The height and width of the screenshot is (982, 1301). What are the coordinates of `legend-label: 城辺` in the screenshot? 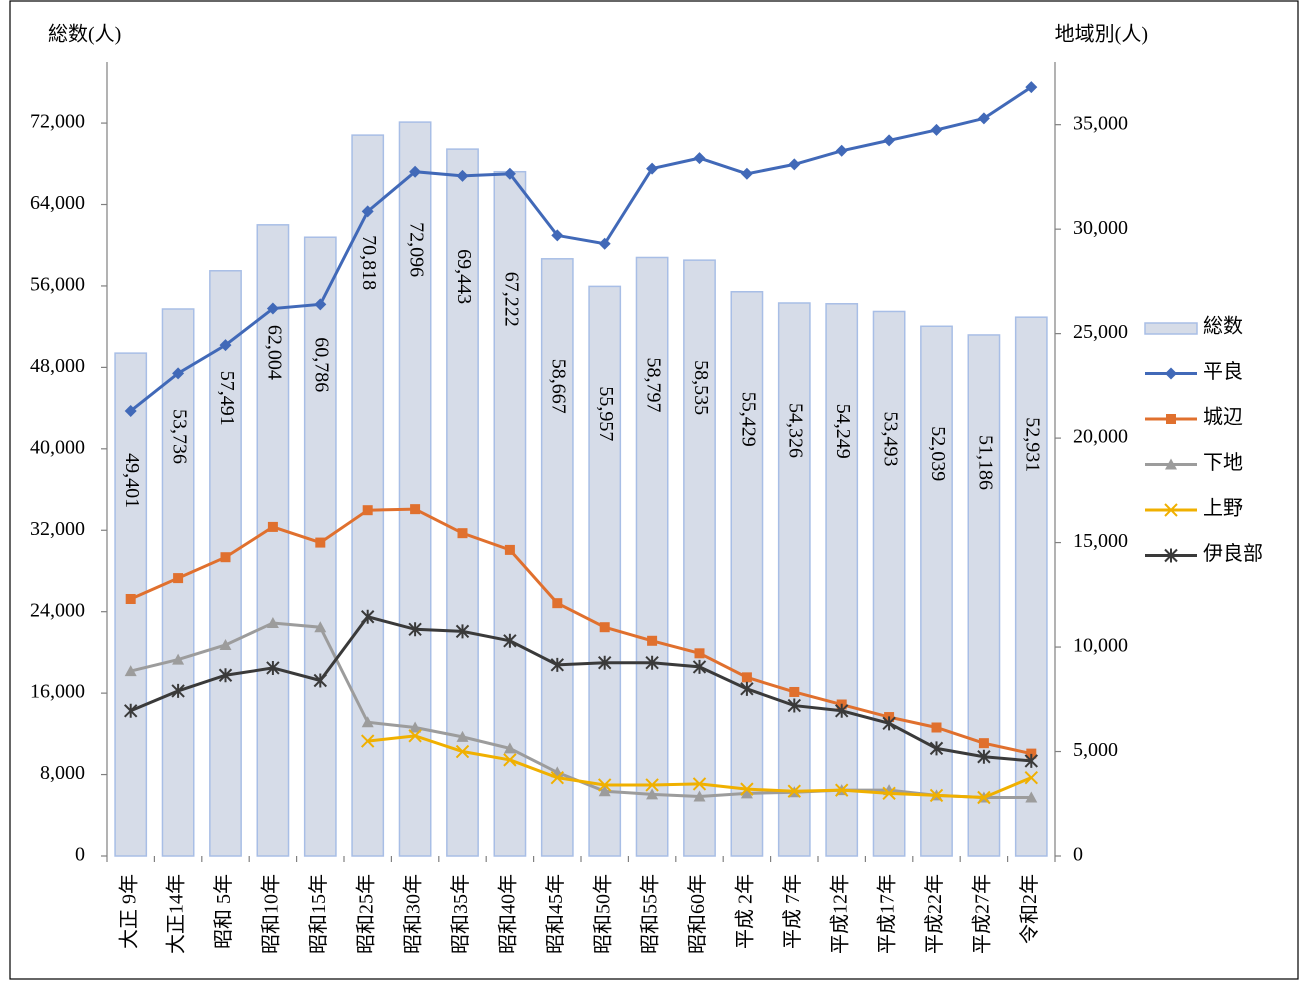 It's located at (1223, 417).